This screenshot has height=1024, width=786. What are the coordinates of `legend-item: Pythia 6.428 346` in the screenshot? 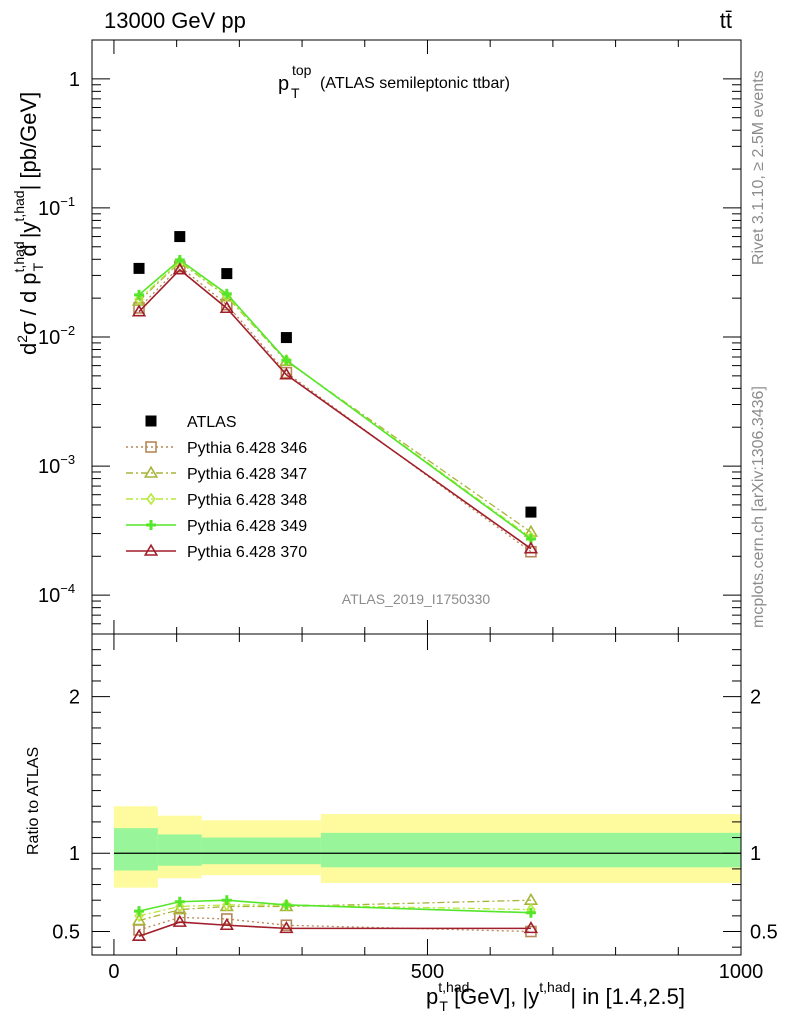 It's located at (216, 448).